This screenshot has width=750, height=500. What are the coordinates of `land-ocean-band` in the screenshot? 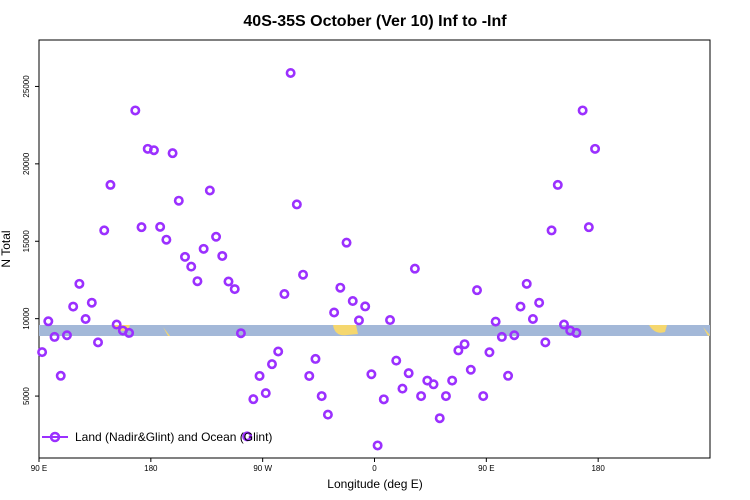 It's located at (374, 330).